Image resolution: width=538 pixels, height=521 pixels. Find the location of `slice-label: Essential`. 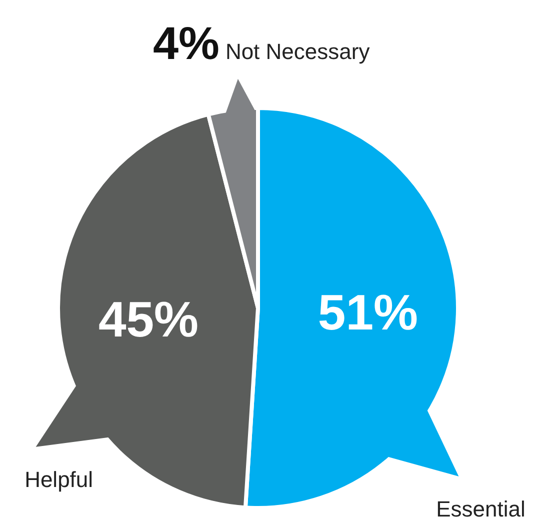

slice-label: Essential is located at coordinates (481, 508).